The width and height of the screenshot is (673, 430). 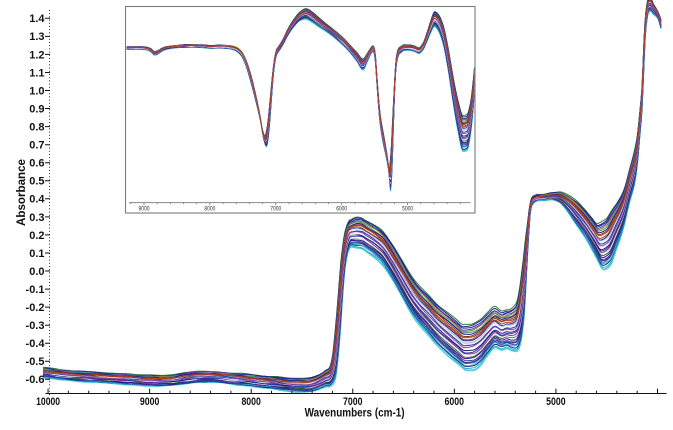 What do you see at coordinates (36, 272) in the screenshot?
I see `svg-text: 0.0` at bounding box center [36, 272].